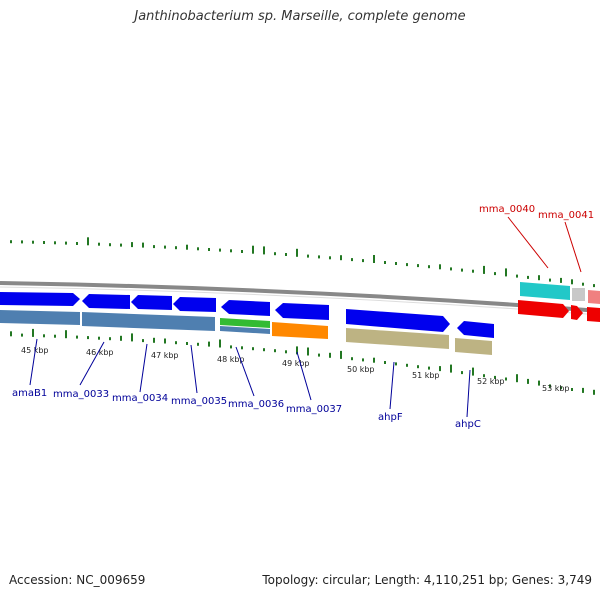 The image size is (600, 600). Describe the element at coordinates (475, 329) in the screenshot. I see `gene-ahpC-arrow` at that location.